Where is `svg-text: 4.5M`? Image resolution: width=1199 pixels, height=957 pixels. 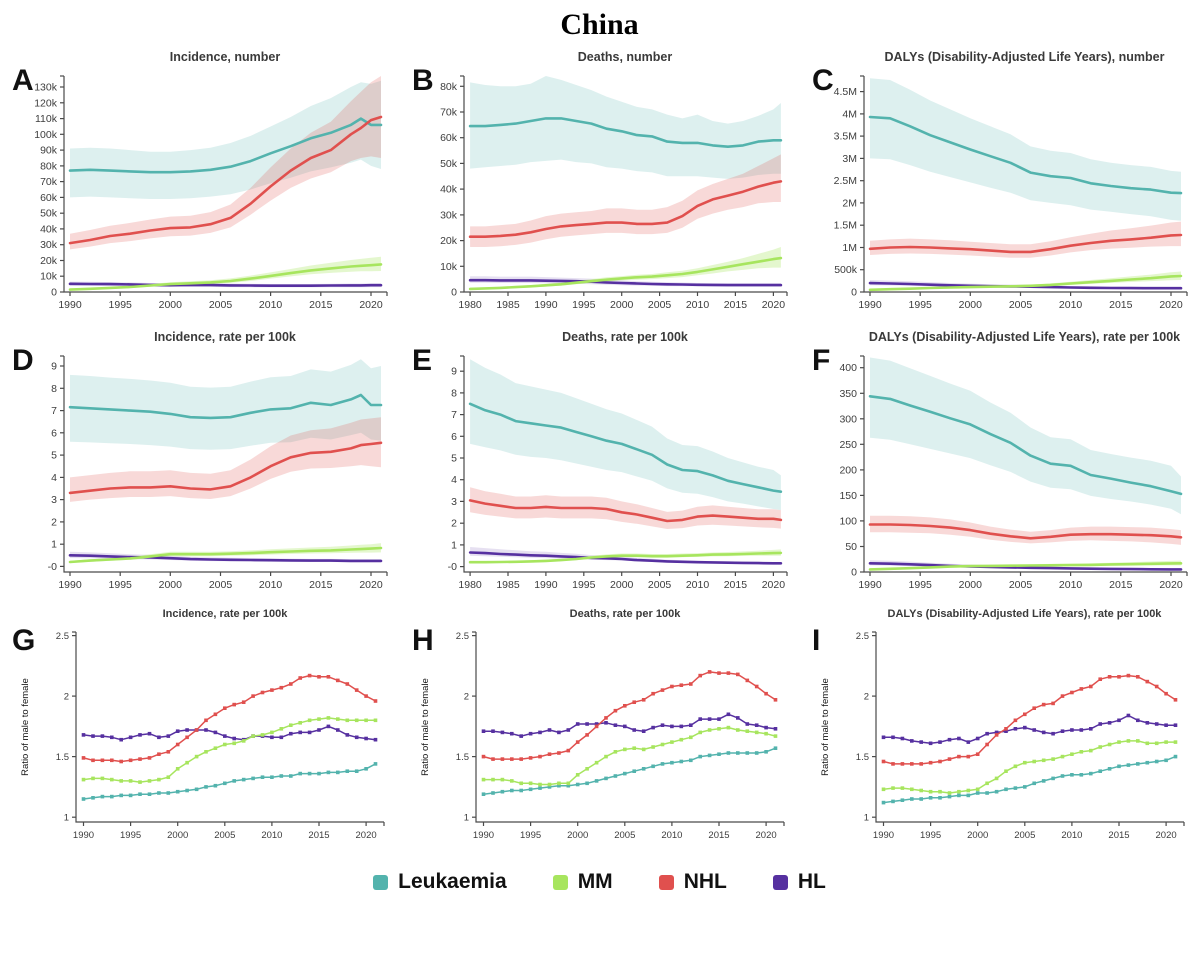
svg-text: 4.5M is located at coordinates (845, 92).